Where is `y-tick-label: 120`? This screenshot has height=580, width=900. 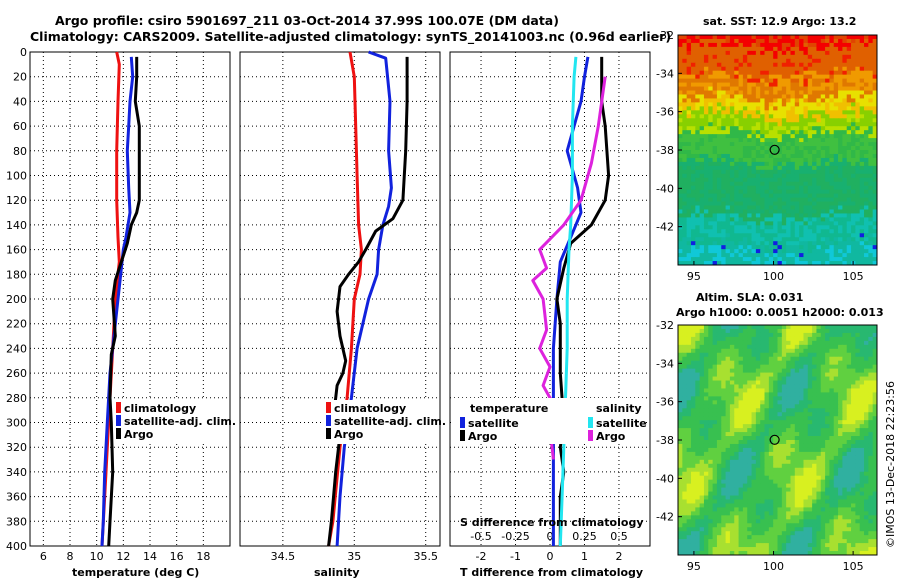 y-tick-label: 120 is located at coordinates (16, 200).